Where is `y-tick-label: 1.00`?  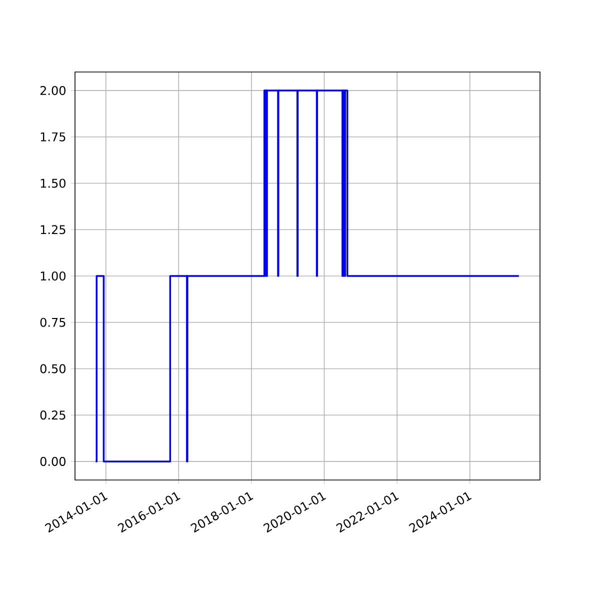 y-tick-label: 1.00 is located at coordinates (53, 276).